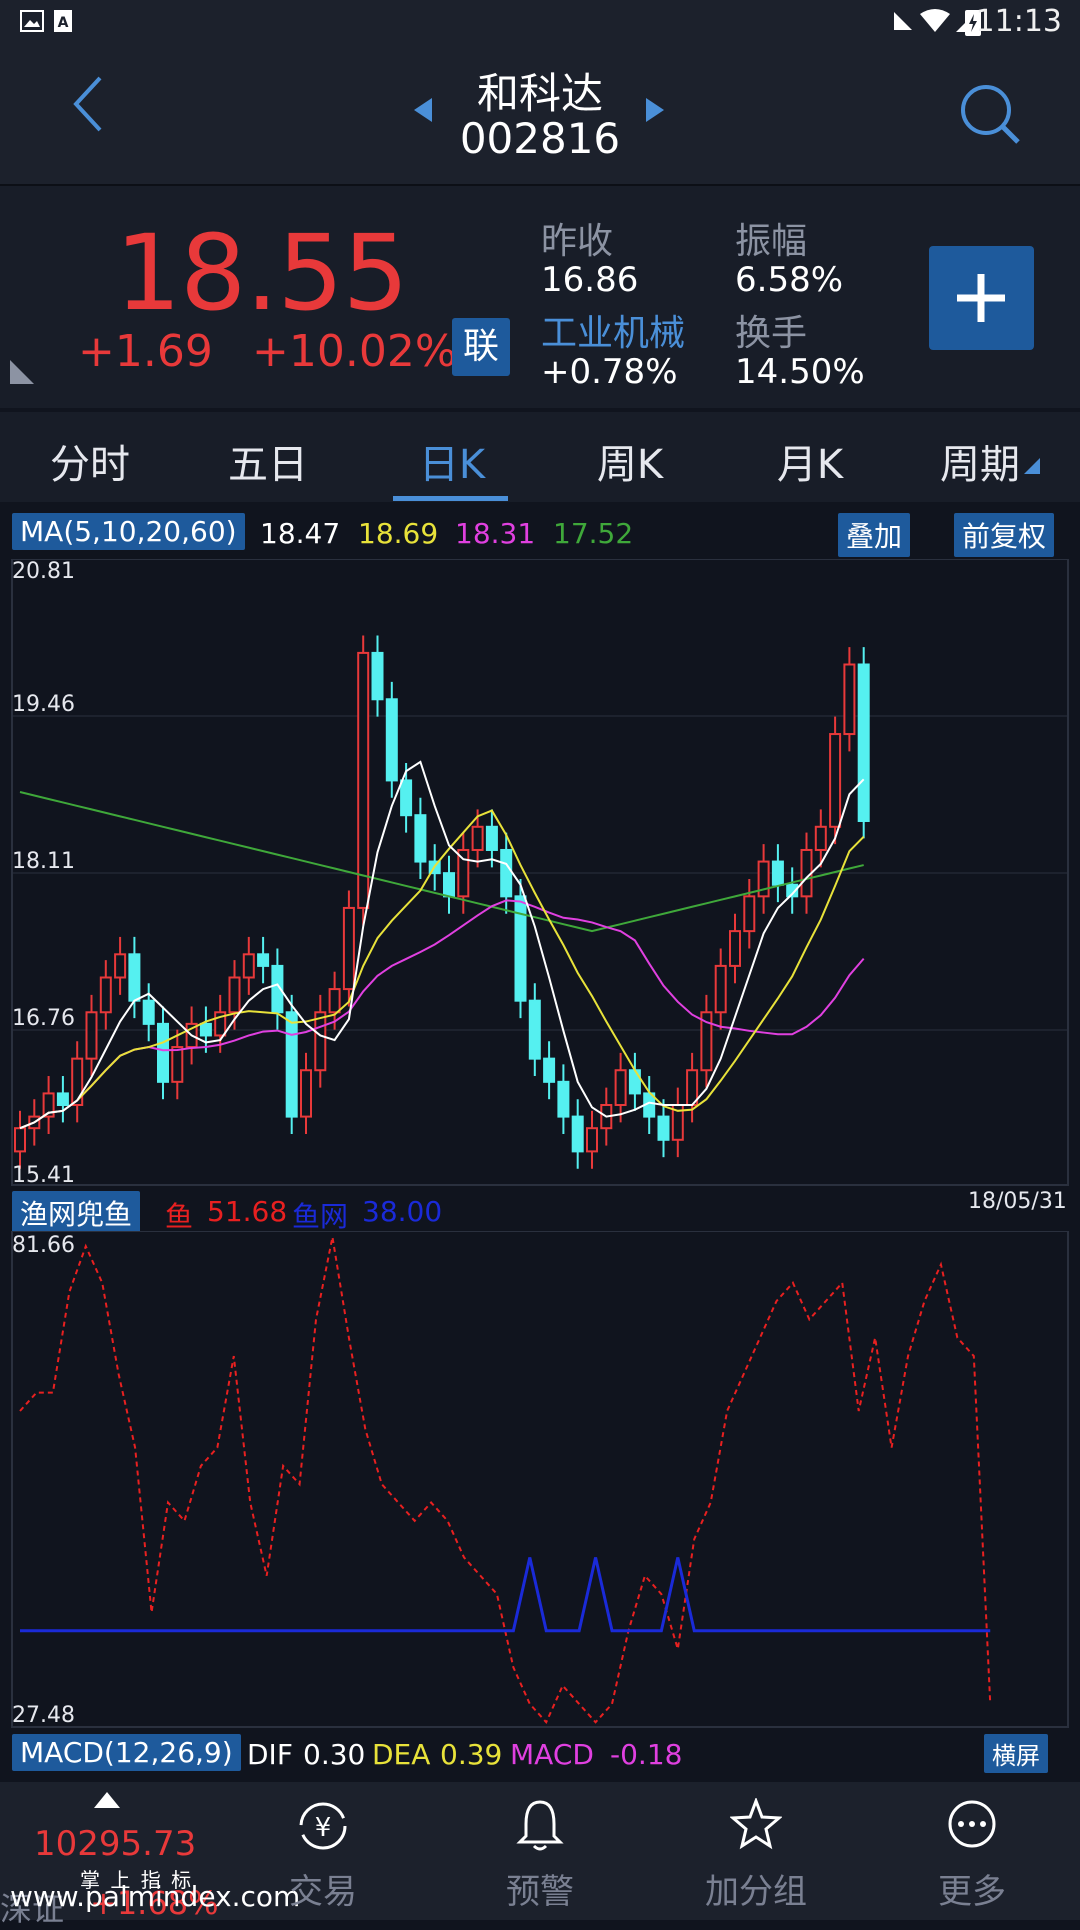 The height and width of the screenshot is (1930, 1080). What do you see at coordinates (810, 465) in the screenshot?
I see `tab-monthly-k: 月K` at bounding box center [810, 465].